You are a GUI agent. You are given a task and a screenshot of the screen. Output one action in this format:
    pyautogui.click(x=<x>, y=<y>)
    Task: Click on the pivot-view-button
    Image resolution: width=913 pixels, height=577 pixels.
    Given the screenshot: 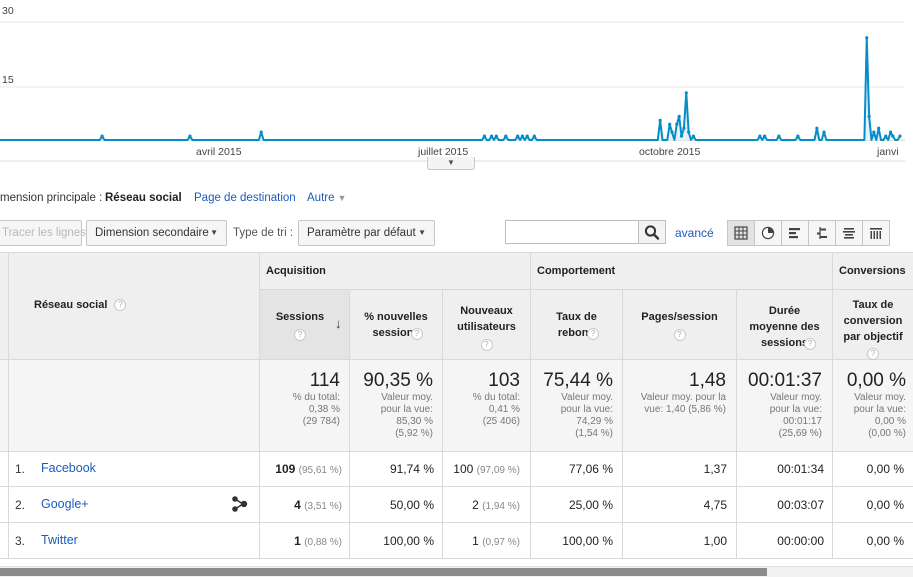 What is the action you would take?
    pyautogui.click(x=876, y=233)
    